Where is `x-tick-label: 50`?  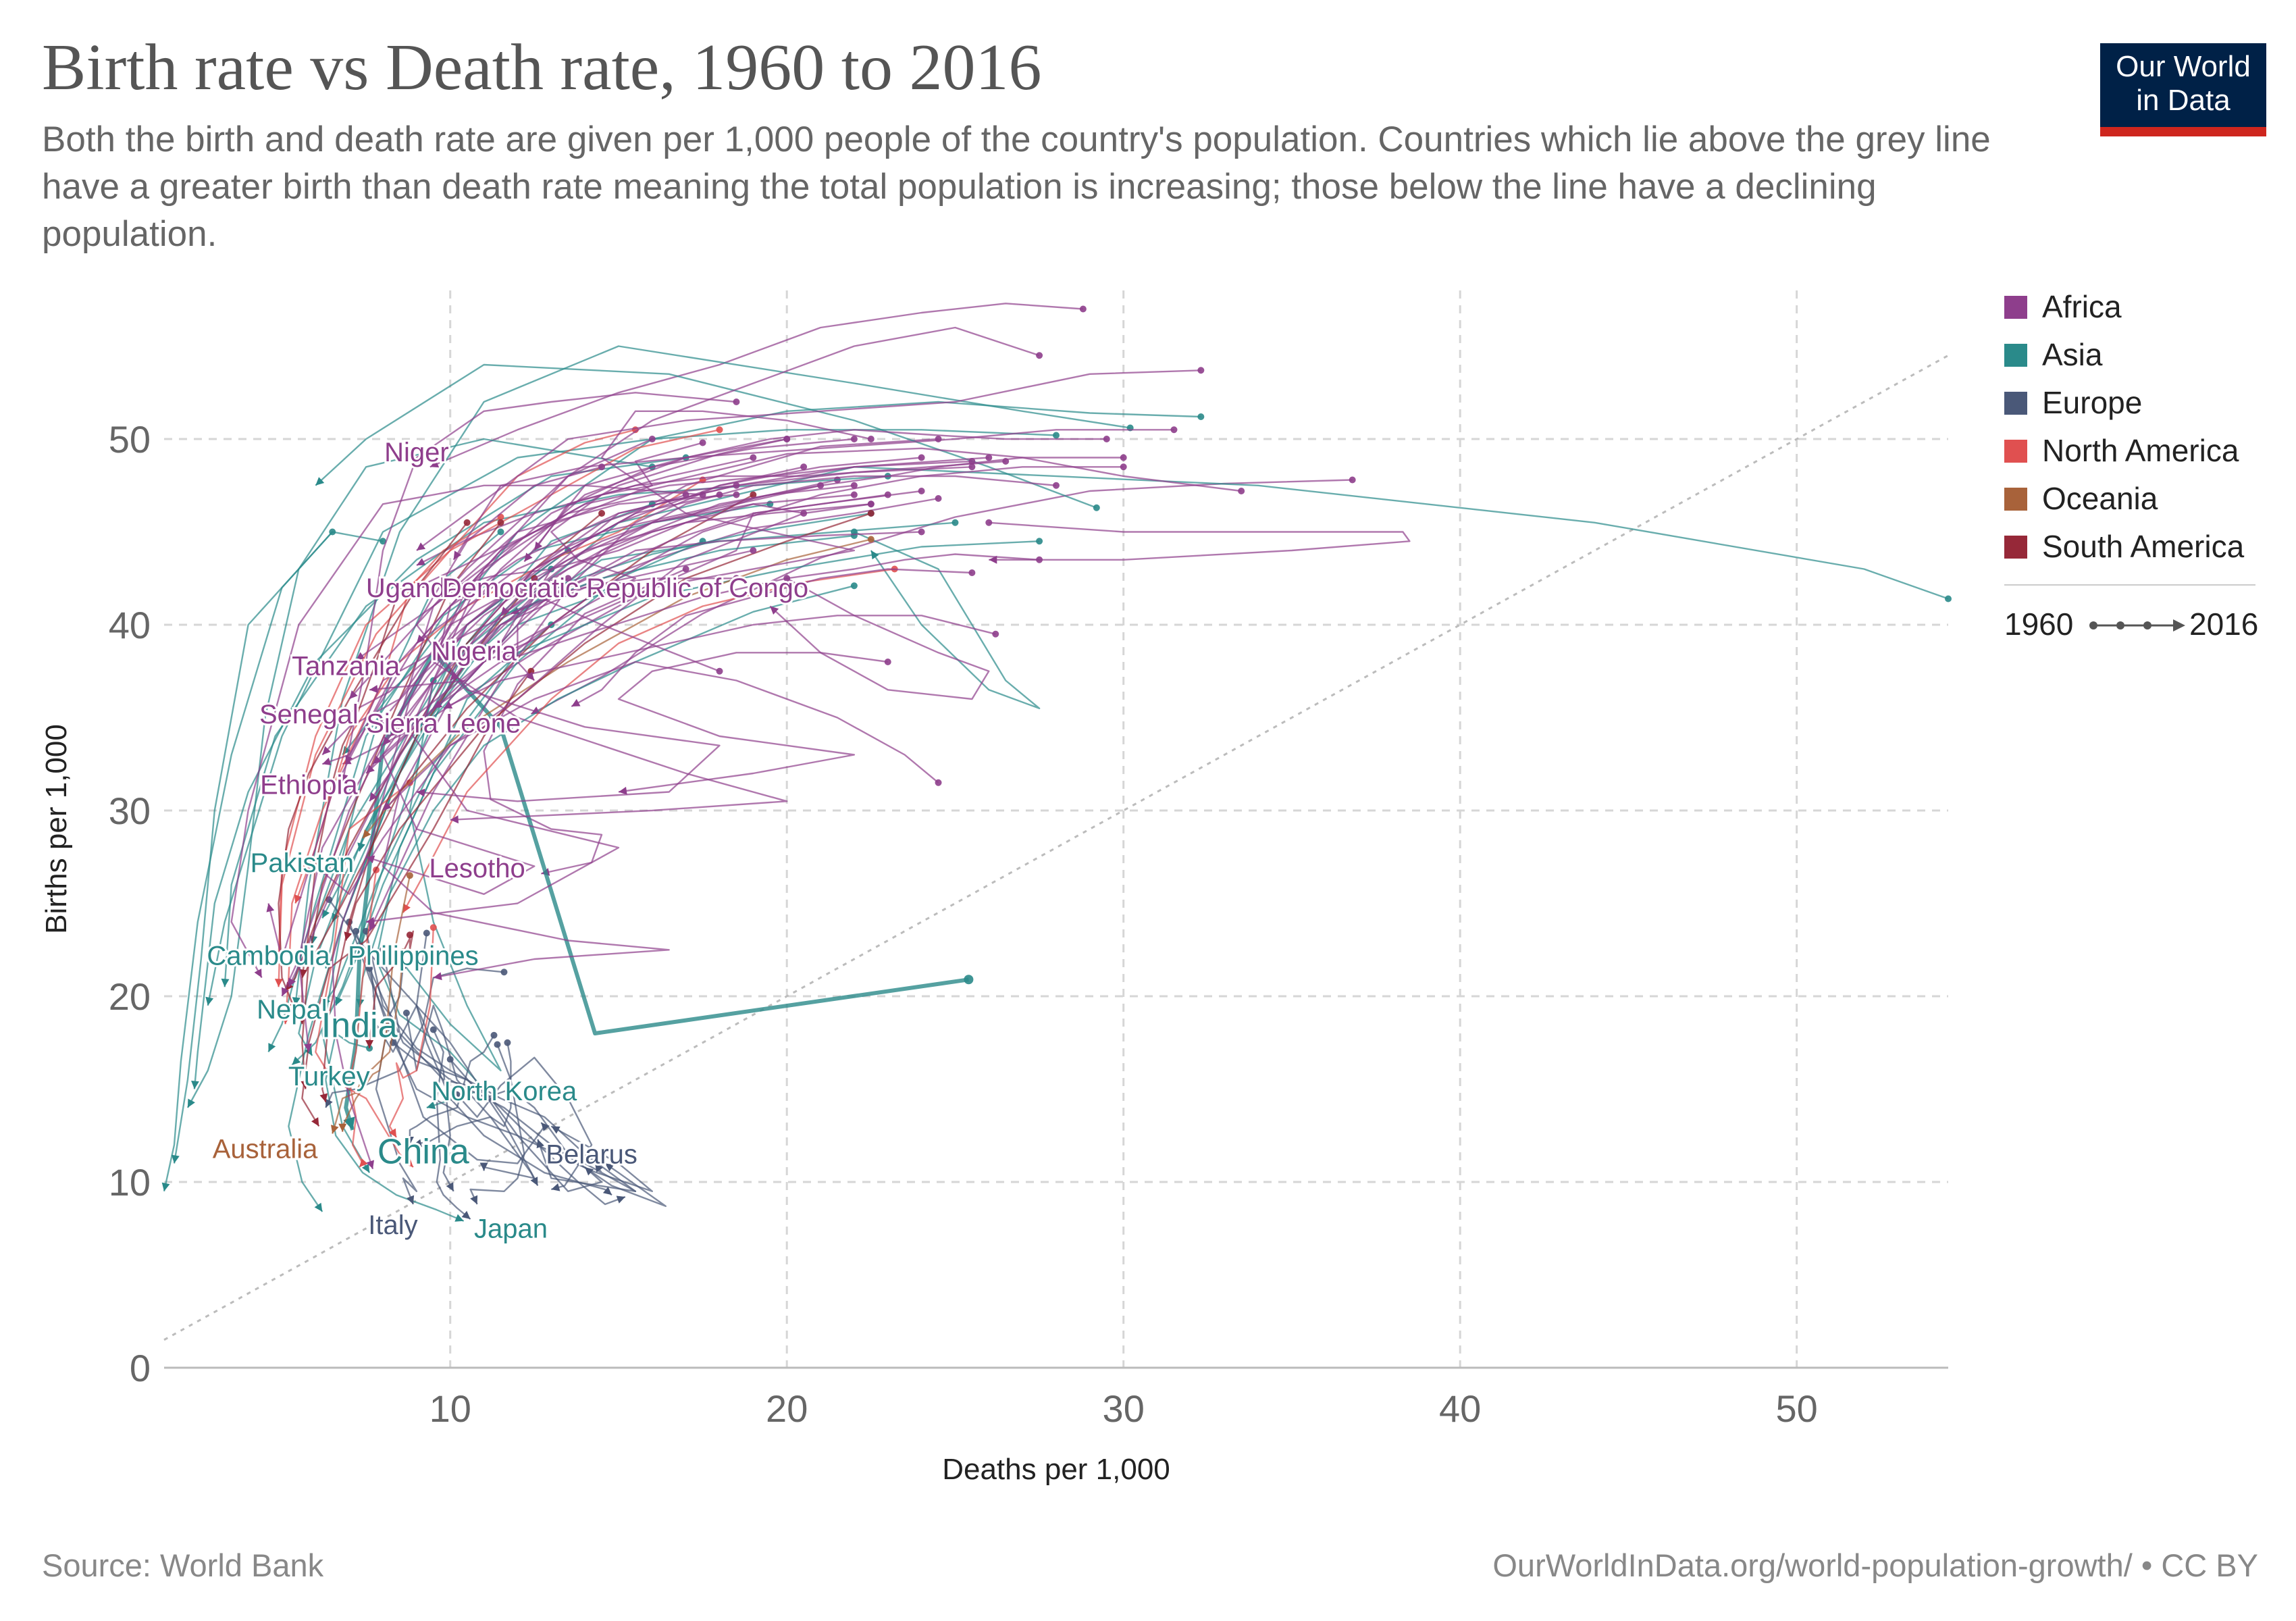 x-tick-label: 50 is located at coordinates (1797, 1408).